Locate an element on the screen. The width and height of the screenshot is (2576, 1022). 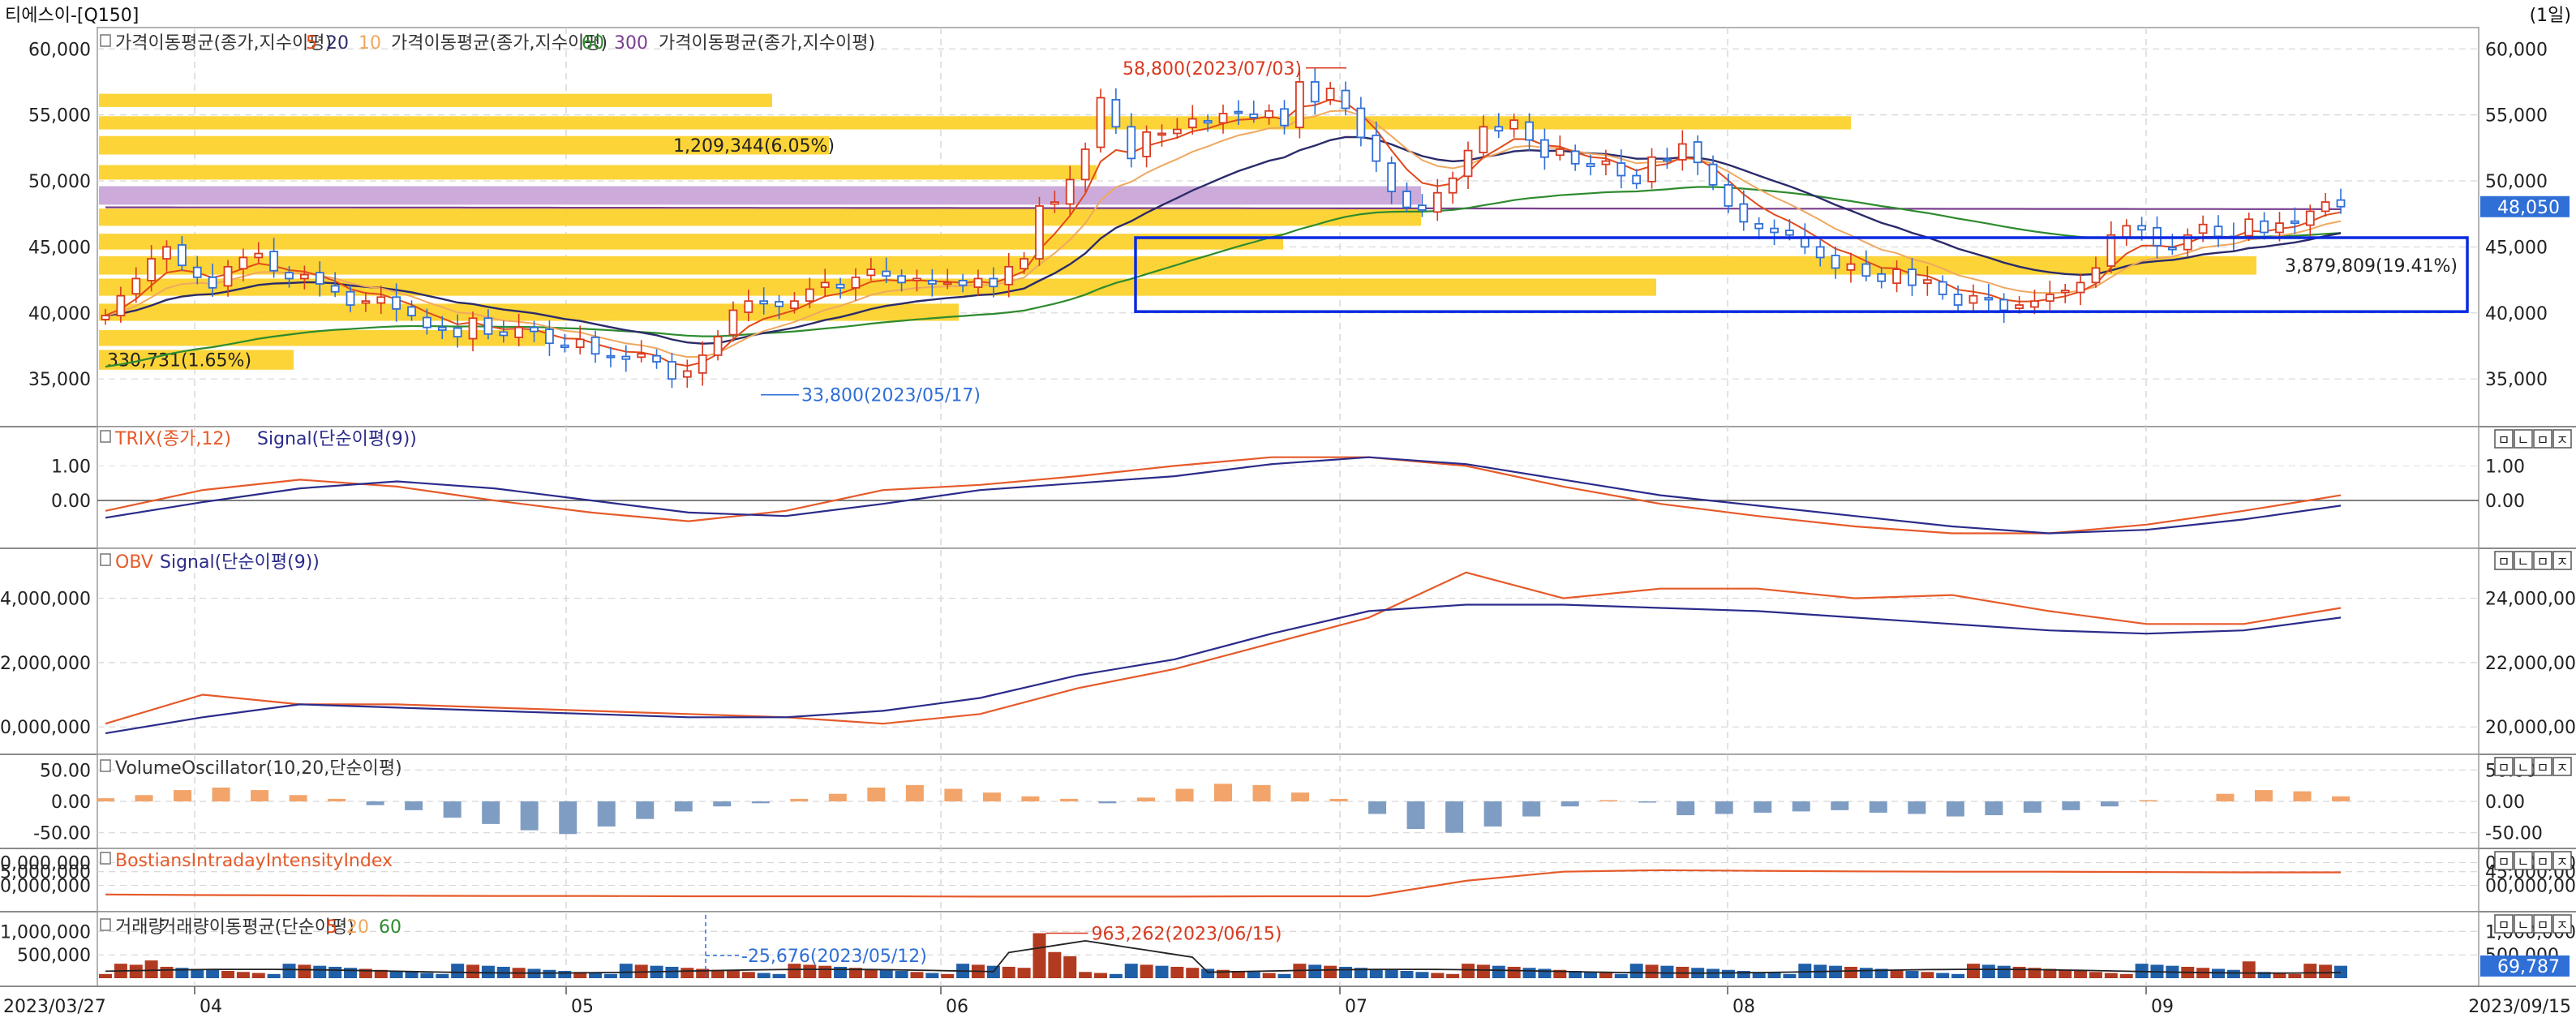
y-tick-label-left: 1.00 is located at coordinates (71, 467).